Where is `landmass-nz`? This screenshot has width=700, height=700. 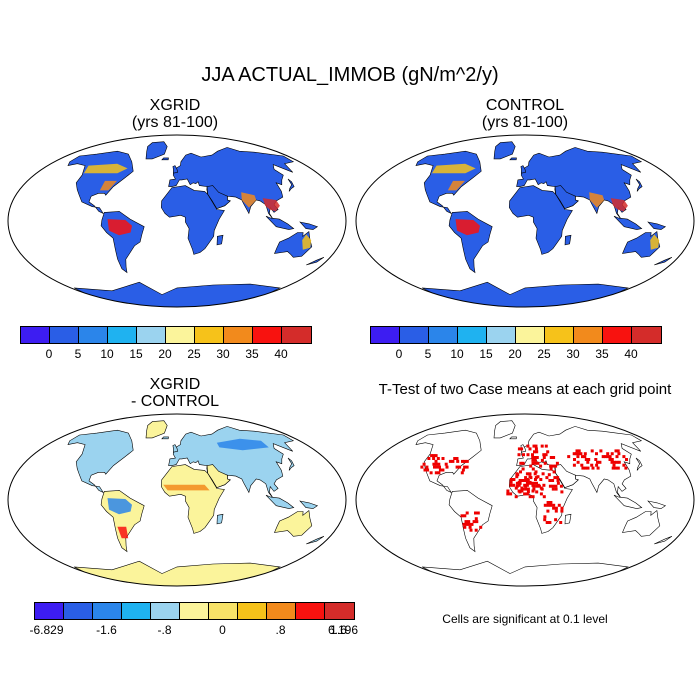 landmass-nz is located at coordinates (315, 261).